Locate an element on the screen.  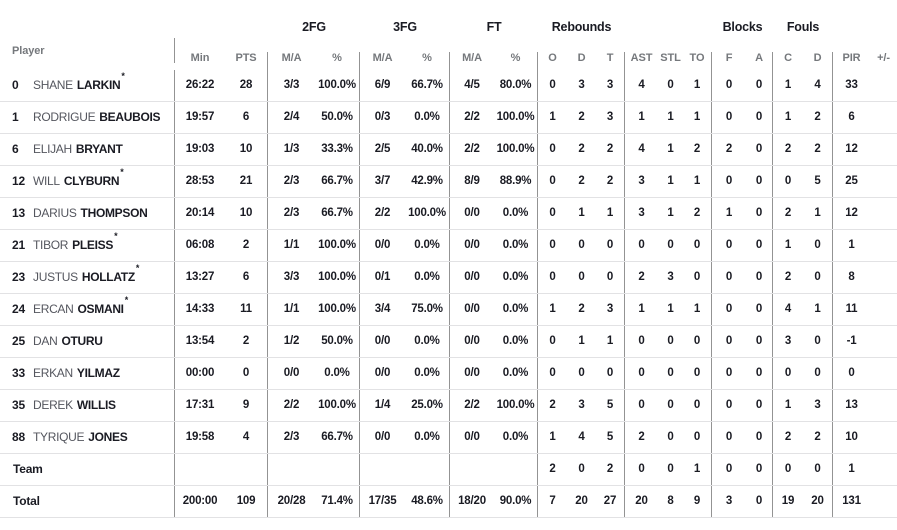
stat-fouls-committed: 0 is located at coordinates (788, 181).